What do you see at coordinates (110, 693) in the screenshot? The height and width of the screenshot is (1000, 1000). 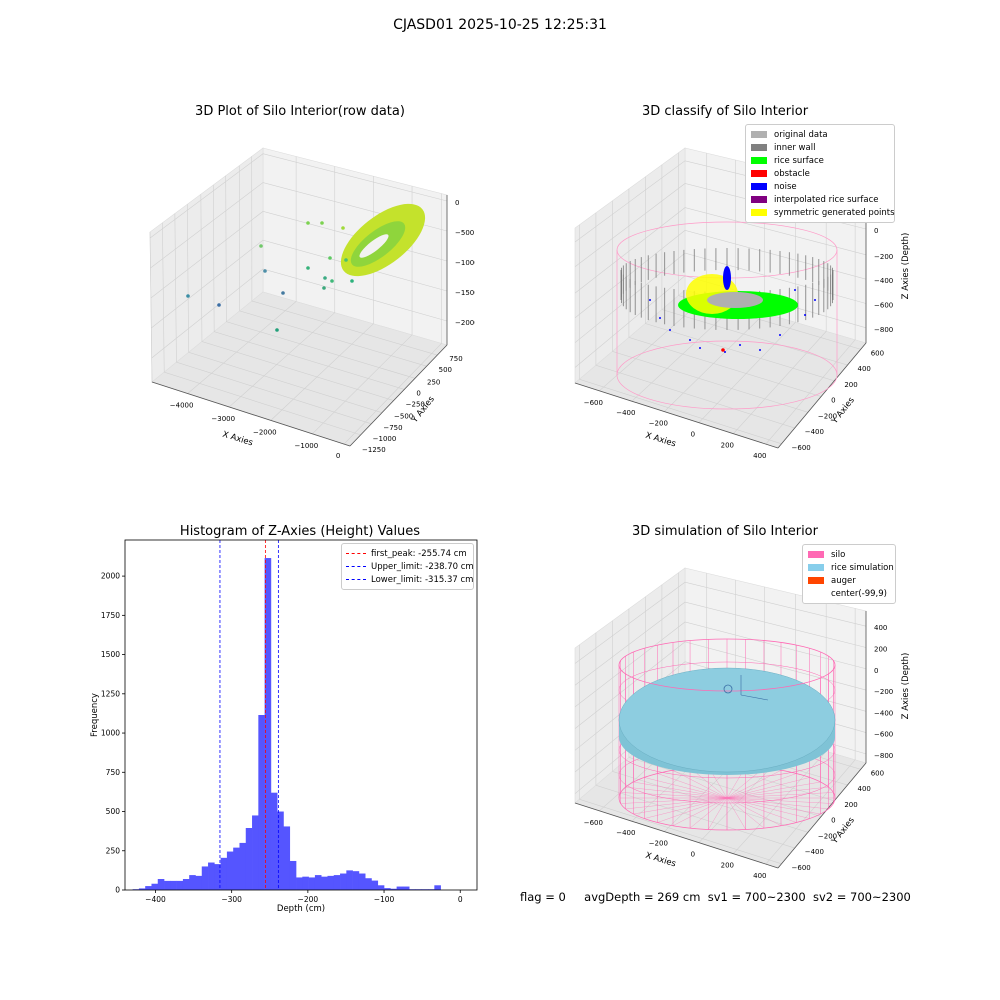 I see `y-tick-label: 1250` at bounding box center [110, 693].